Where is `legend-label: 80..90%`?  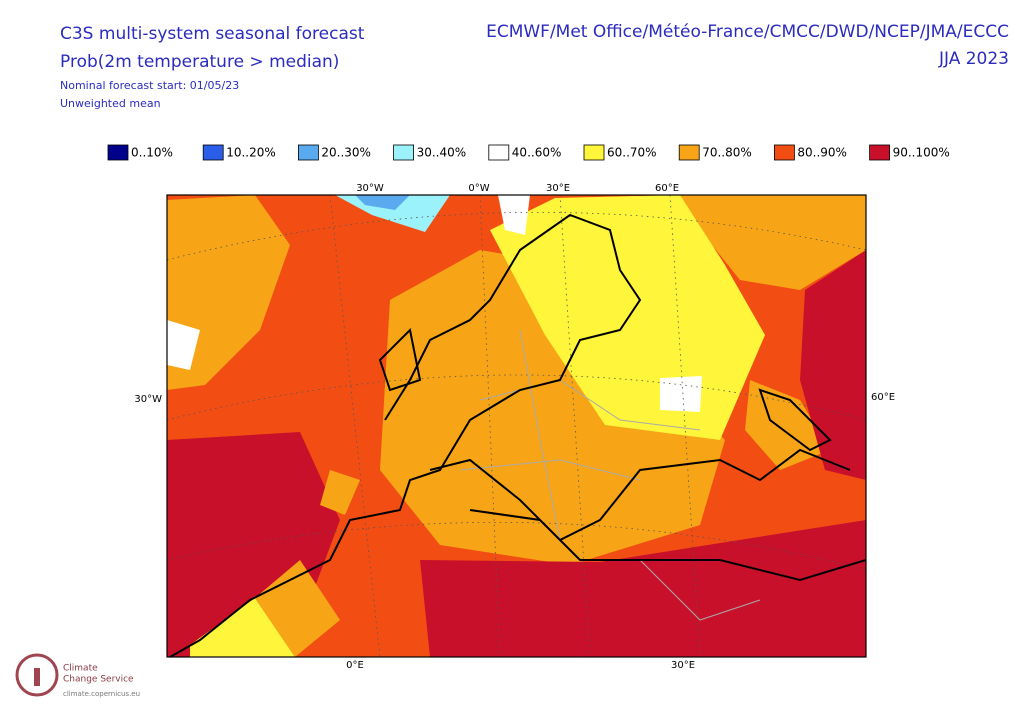
legend-label: 80..90% is located at coordinates (822, 153).